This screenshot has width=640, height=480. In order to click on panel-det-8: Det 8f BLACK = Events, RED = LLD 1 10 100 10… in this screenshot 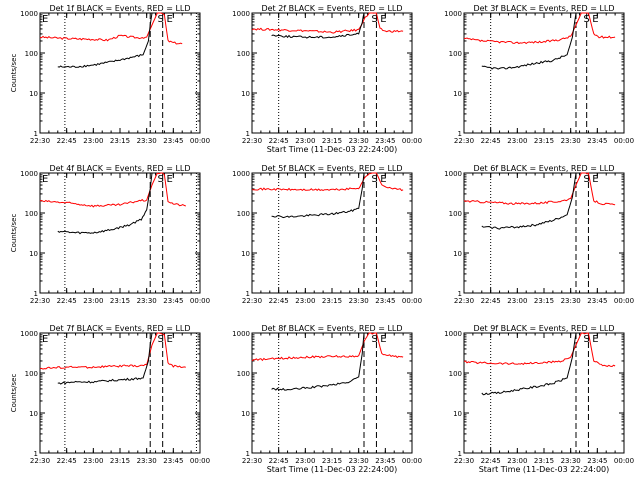, I will do `click(327, 399)`.